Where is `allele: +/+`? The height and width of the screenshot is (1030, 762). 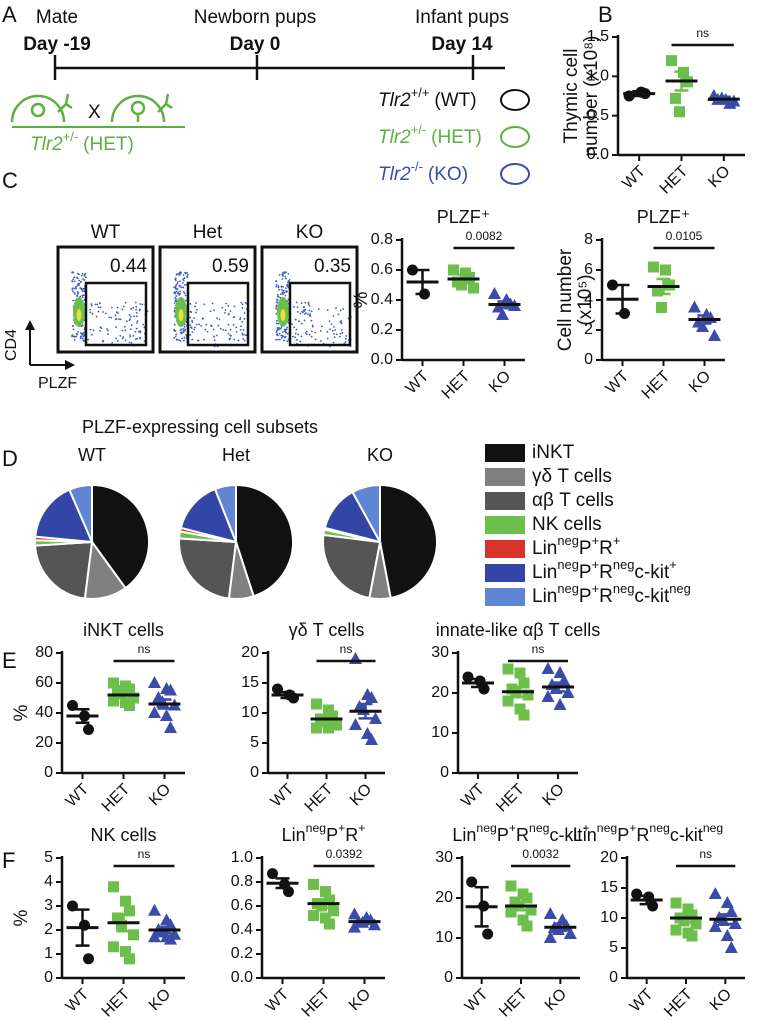
allele: +/+ is located at coordinates (420, 92).